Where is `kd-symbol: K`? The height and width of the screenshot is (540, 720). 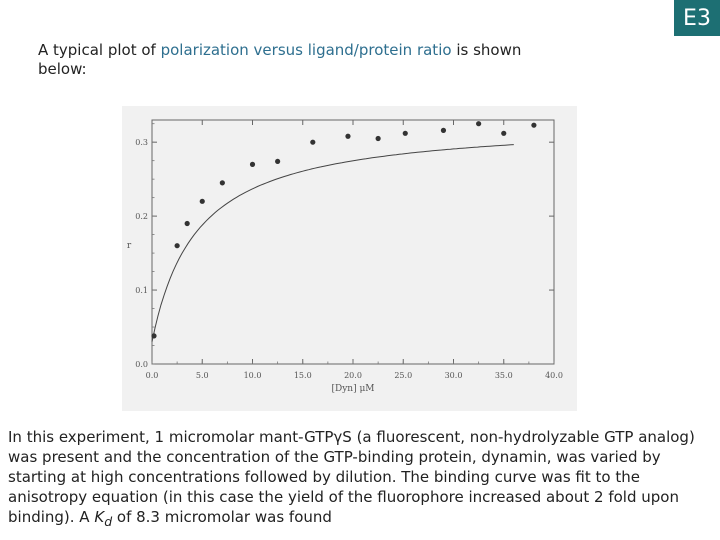 kd-symbol: K is located at coordinates (99, 517).